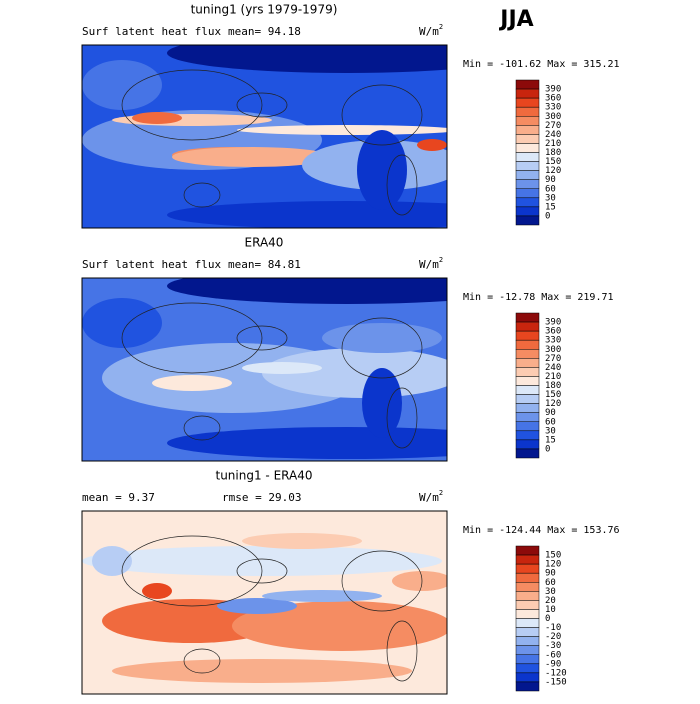 This screenshot has height=704, width=700. I want to click on colorbar-label: 180, so click(553, 153).